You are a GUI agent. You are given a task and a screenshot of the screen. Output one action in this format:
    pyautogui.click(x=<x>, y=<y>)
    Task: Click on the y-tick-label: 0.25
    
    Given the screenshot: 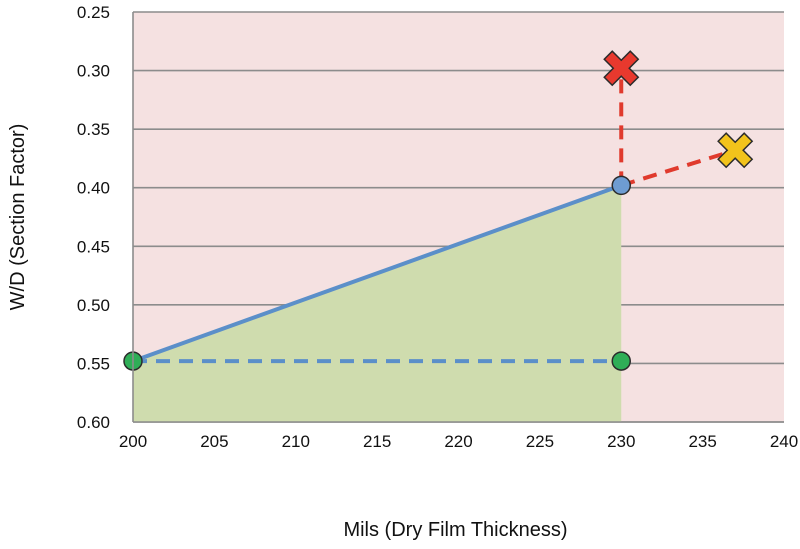 What is the action you would take?
    pyautogui.click(x=93, y=12)
    